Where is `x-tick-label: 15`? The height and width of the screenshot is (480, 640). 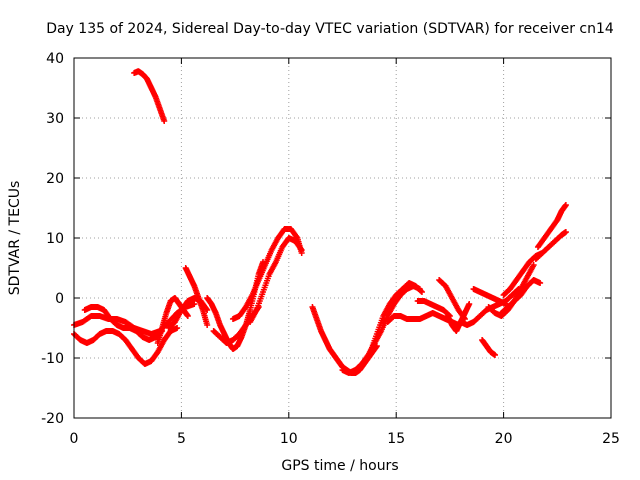 x-tick-label: 15 is located at coordinates (396, 439).